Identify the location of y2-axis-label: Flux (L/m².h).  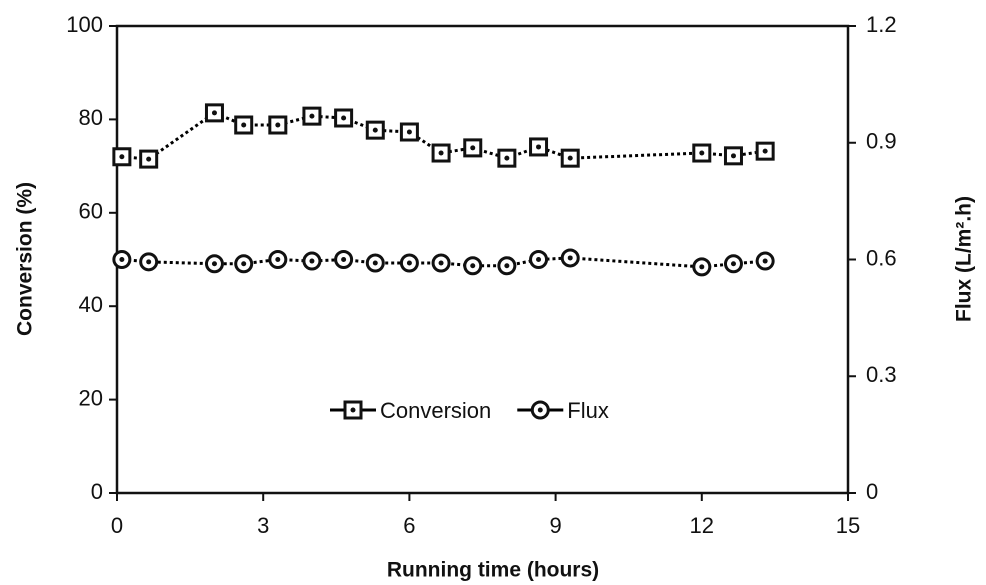
(964, 259).